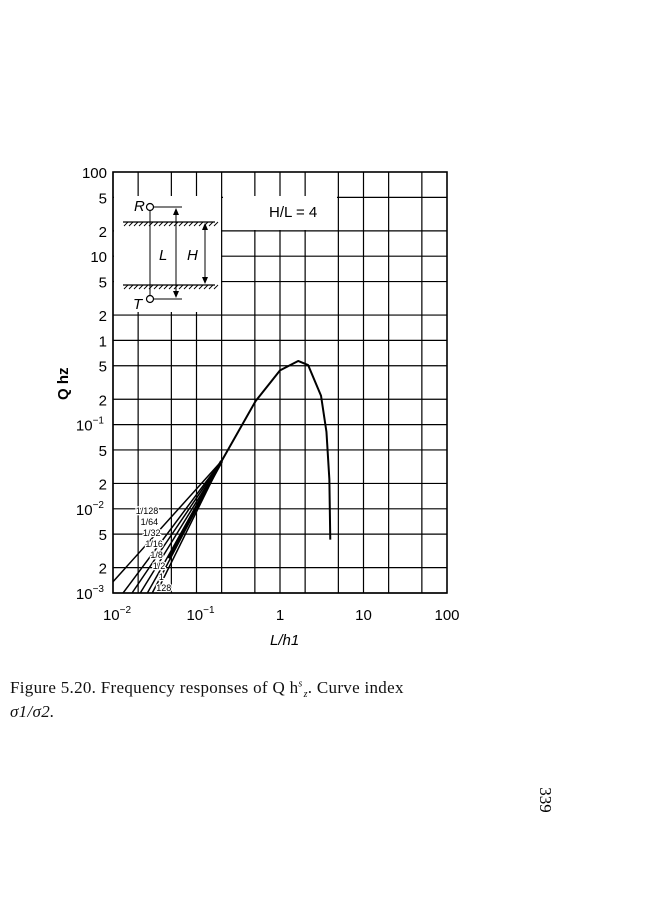 This screenshot has width=650, height=900. I want to click on ratio-annotation: H/L = 4, so click(293, 212).